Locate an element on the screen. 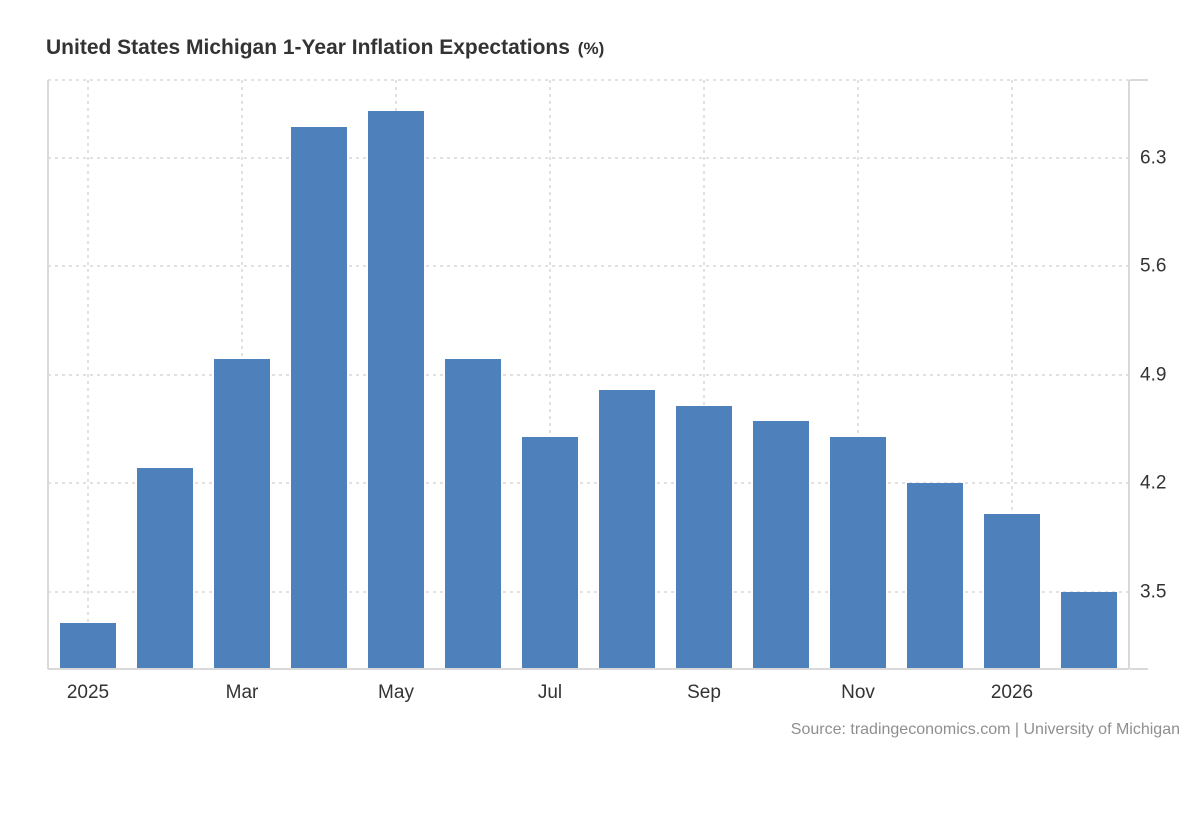 The width and height of the screenshot is (1200, 820). x-axis-tick-label: Jul is located at coordinates (550, 692).